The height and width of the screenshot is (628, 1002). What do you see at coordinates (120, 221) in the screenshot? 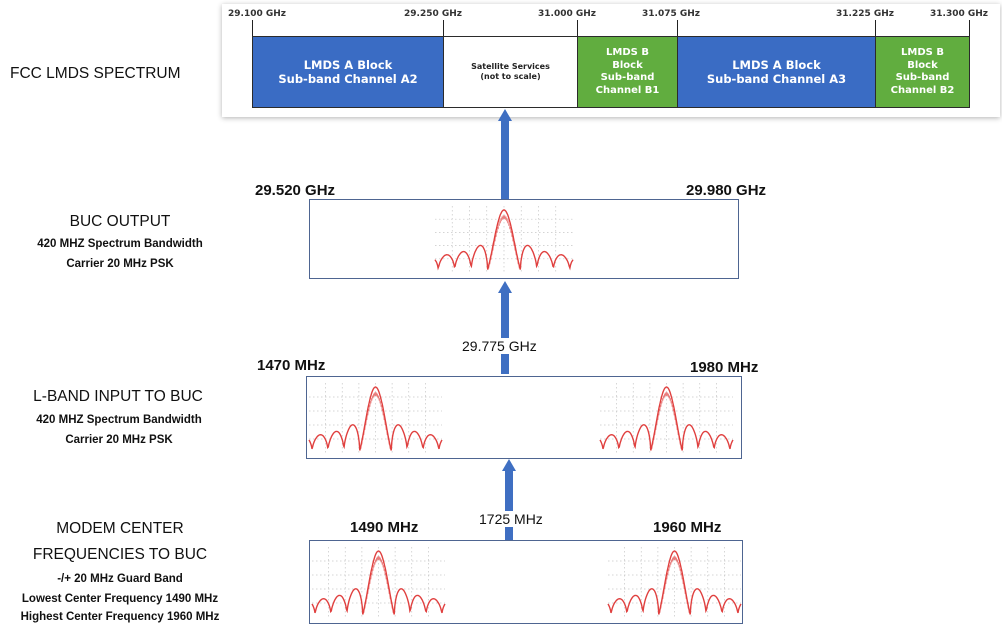
I see `buc-output-title: BUC OUTPUT` at bounding box center [120, 221].